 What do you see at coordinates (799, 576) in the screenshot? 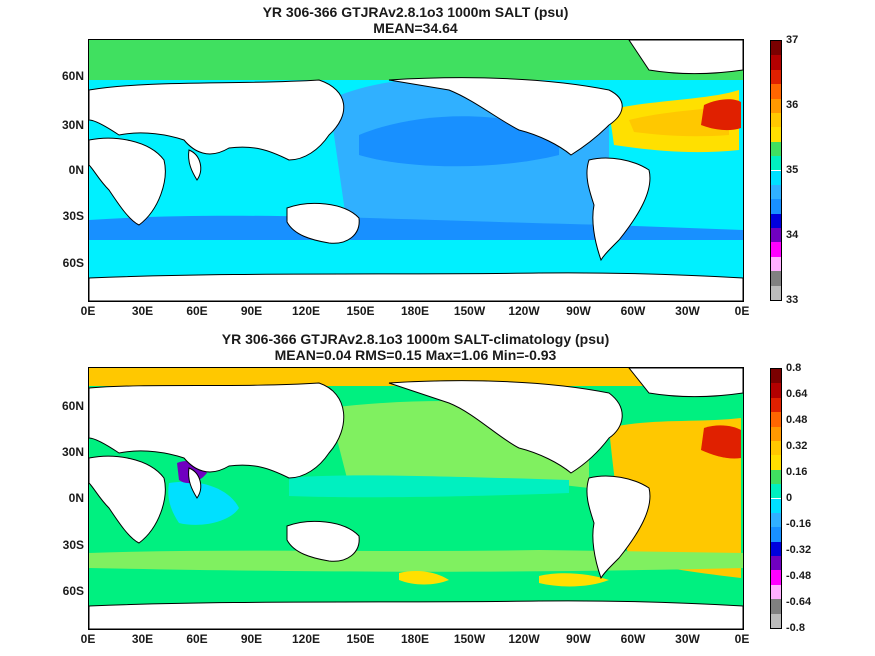
I see `panel2-colorbar-label: -0.48` at bounding box center [799, 576].